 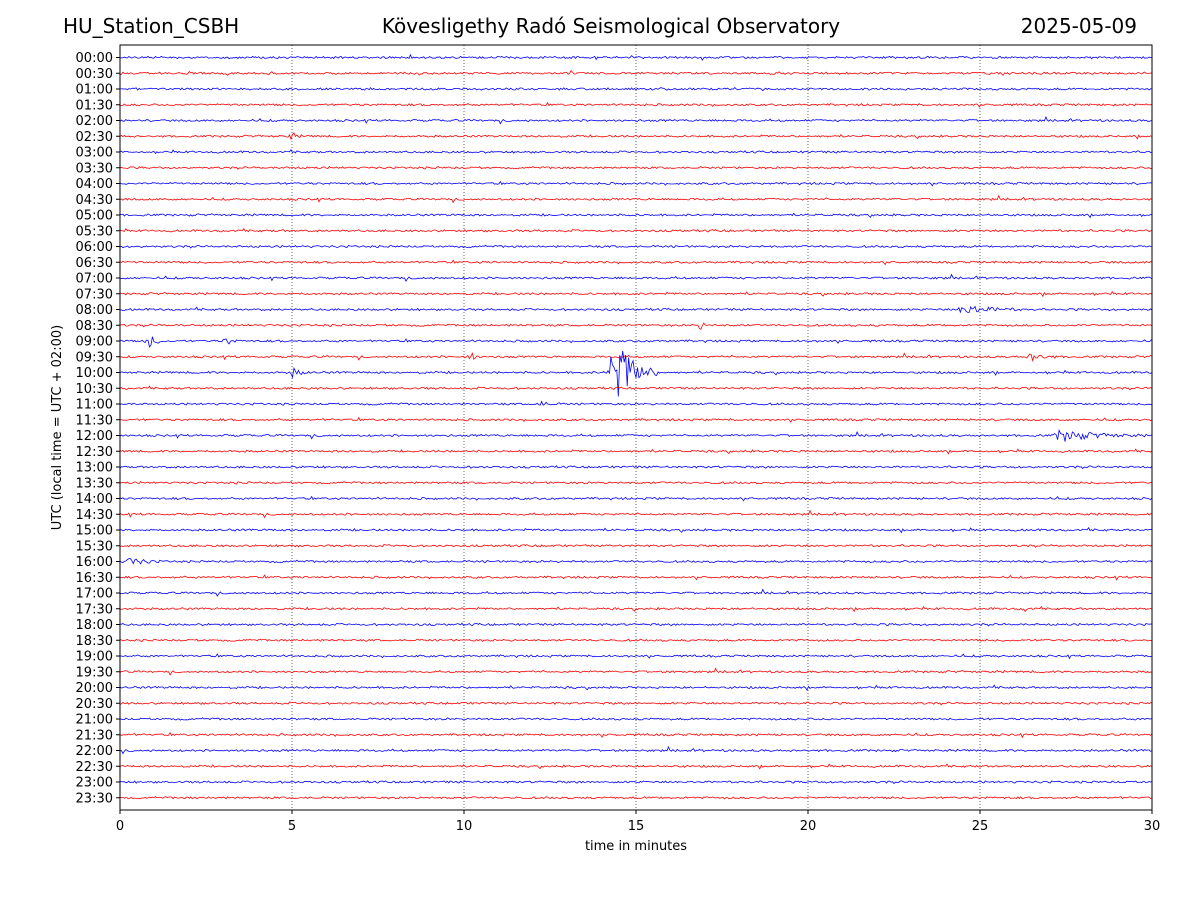 What do you see at coordinates (94, 641) in the screenshot?
I see `y-tick-label: 18:30` at bounding box center [94, 641].